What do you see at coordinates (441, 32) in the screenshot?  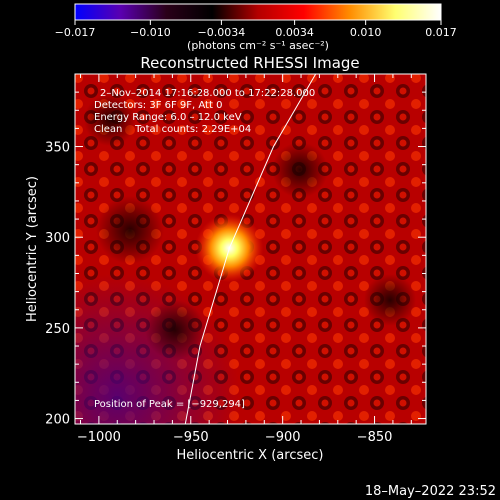 I see `colorbar-tick-label: 0.017` at bounding box center [441, 32].